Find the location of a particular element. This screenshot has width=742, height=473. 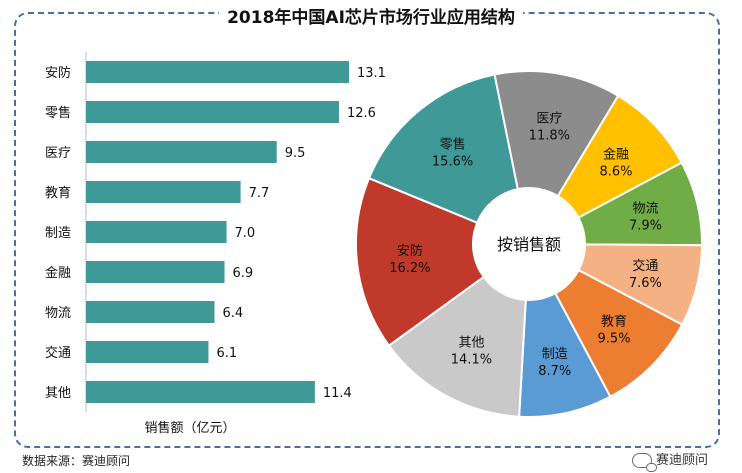

slice-category-label: 零售 is located at coordinates (453, 144).